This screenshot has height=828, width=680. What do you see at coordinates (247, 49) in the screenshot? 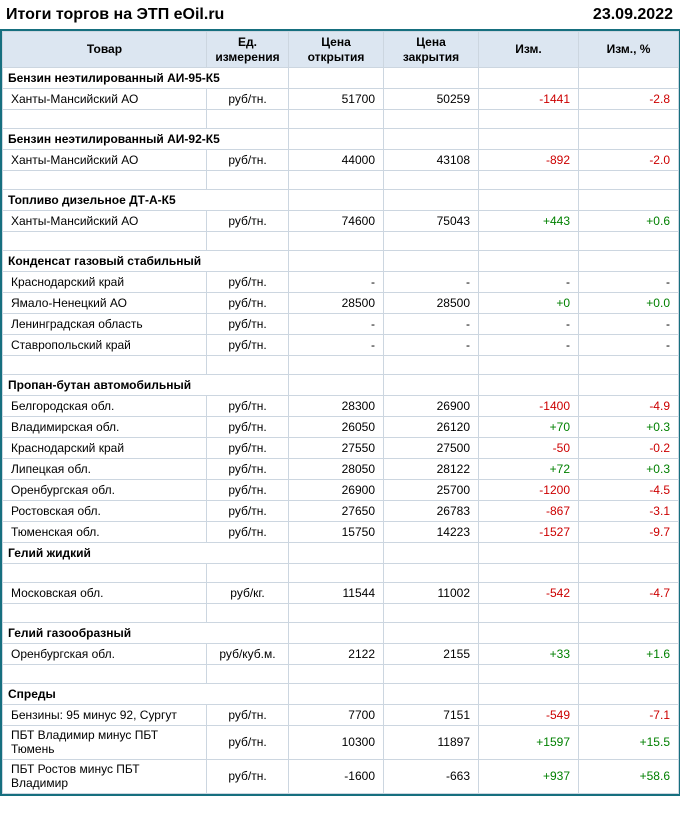
I see `col-header-unit: Ед. измерения` at bounding box center [247, 49].